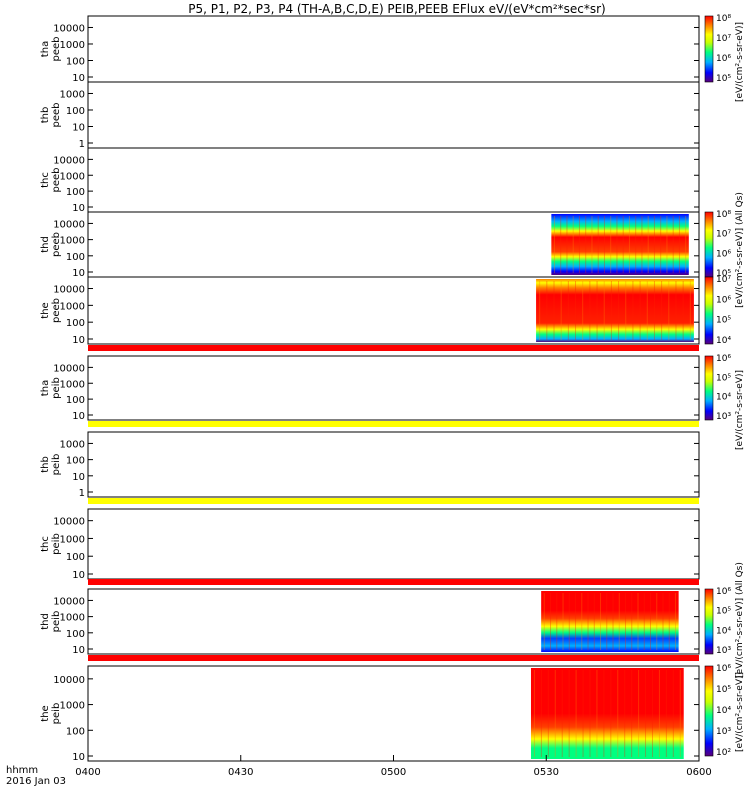 The width and height of the screenshot is (750, 800). I want to click on x-tick-label: 0530, so click(546, 772).